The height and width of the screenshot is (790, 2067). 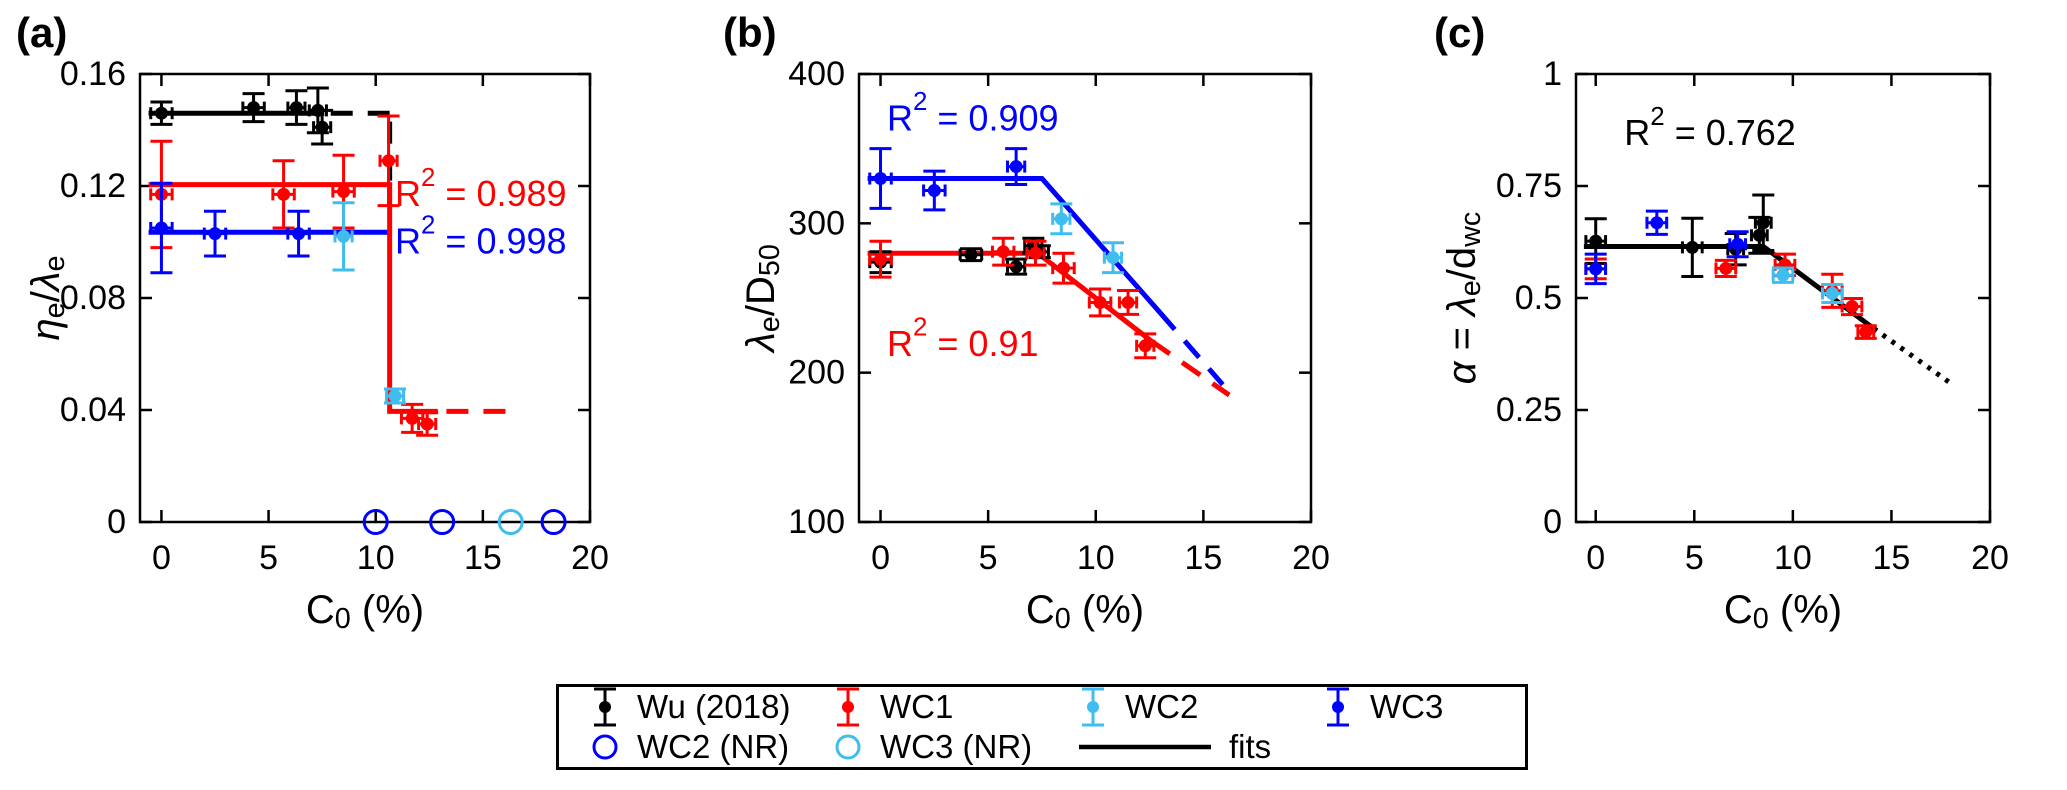 What do you see at coordinates (963, 339) in the screenshot?
I see `r-squared-annotation: R2 = 0.91` at bounding box center [963, 339].